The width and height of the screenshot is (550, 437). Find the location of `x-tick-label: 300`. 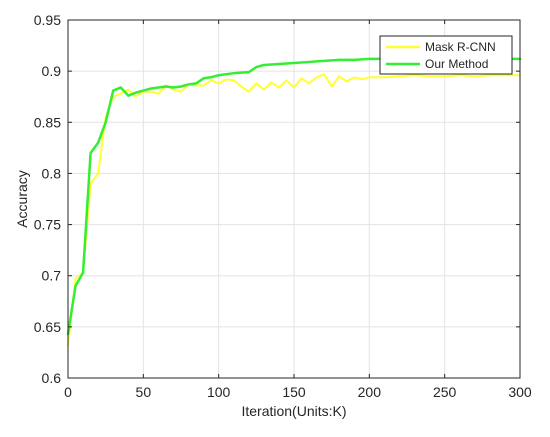

x-tick-label: 300 is located at coordinates (520, 392).